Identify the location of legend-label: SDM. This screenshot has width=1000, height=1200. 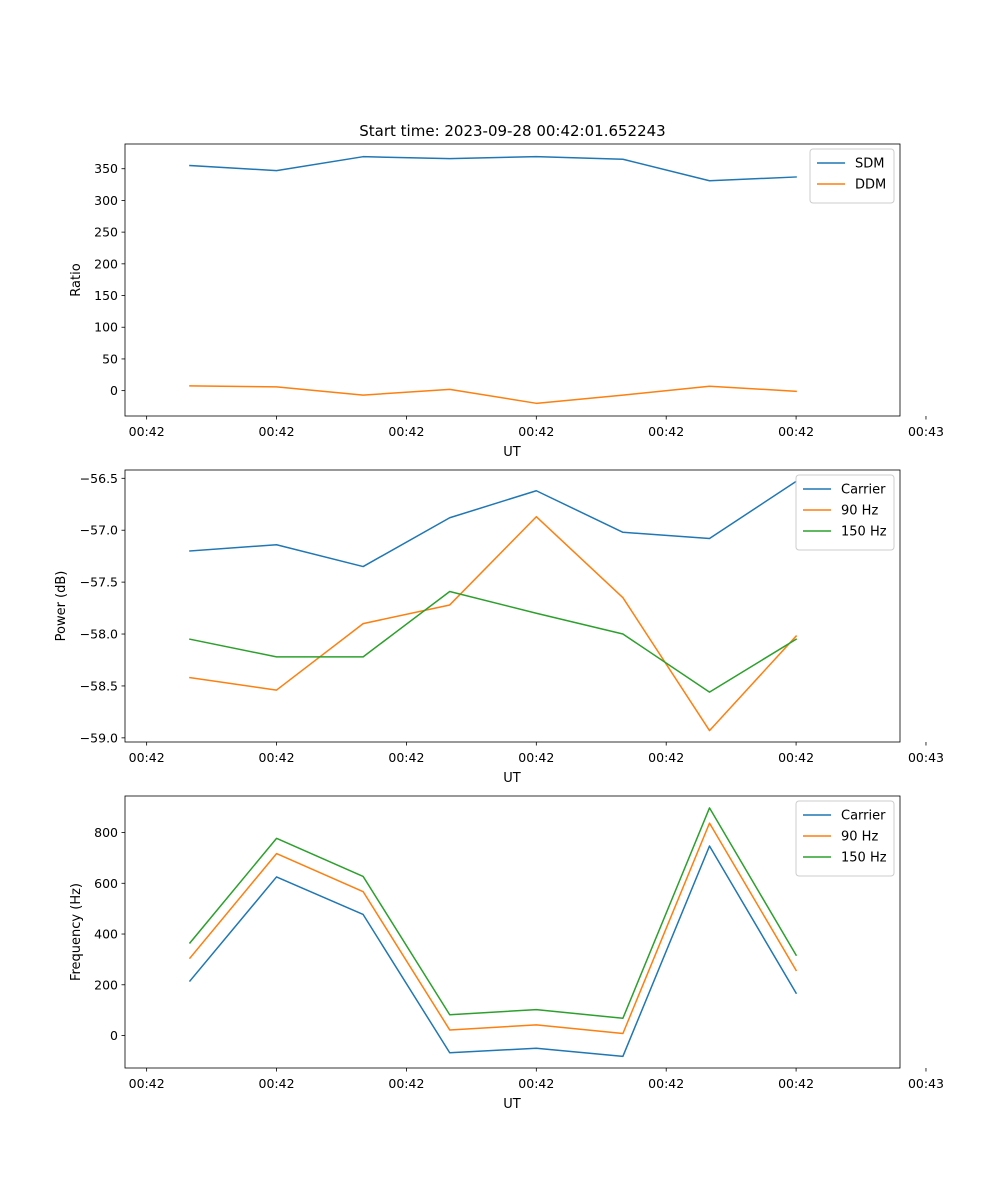
(869, 164).